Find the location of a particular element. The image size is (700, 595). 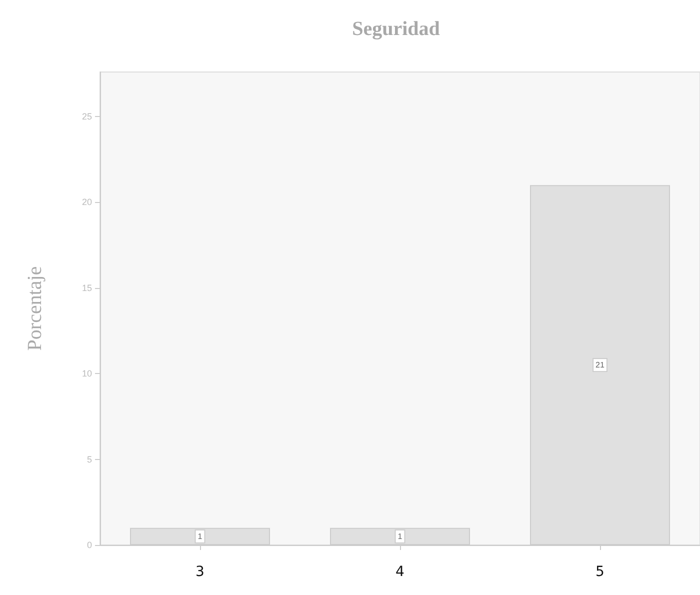

x-tick-label: 4 is located at coordinates (400, 572).